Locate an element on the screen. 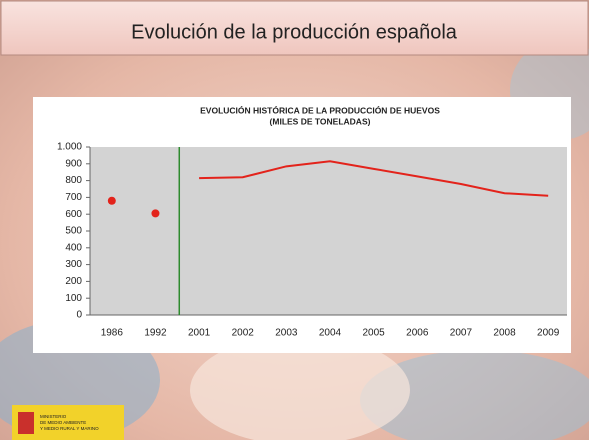  y-tick-label: 0 is located at coordinates (79, 315).